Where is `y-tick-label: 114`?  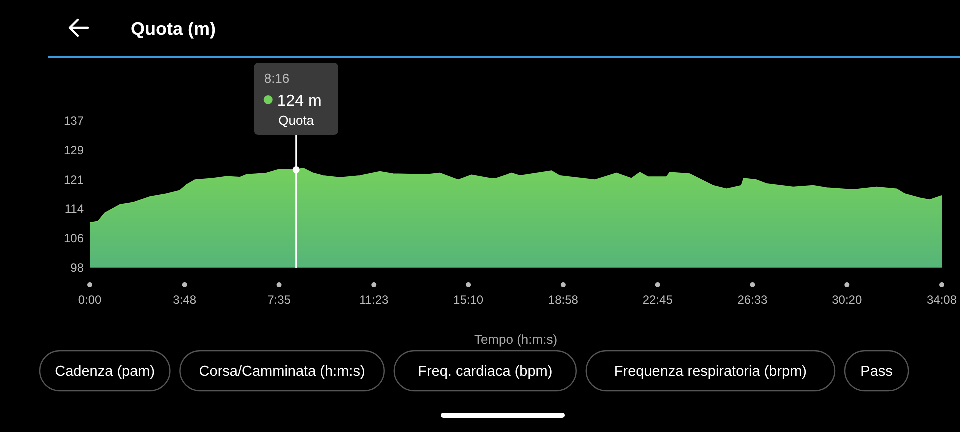
y-tick-label: 114 is located at coordinates (74, 209).